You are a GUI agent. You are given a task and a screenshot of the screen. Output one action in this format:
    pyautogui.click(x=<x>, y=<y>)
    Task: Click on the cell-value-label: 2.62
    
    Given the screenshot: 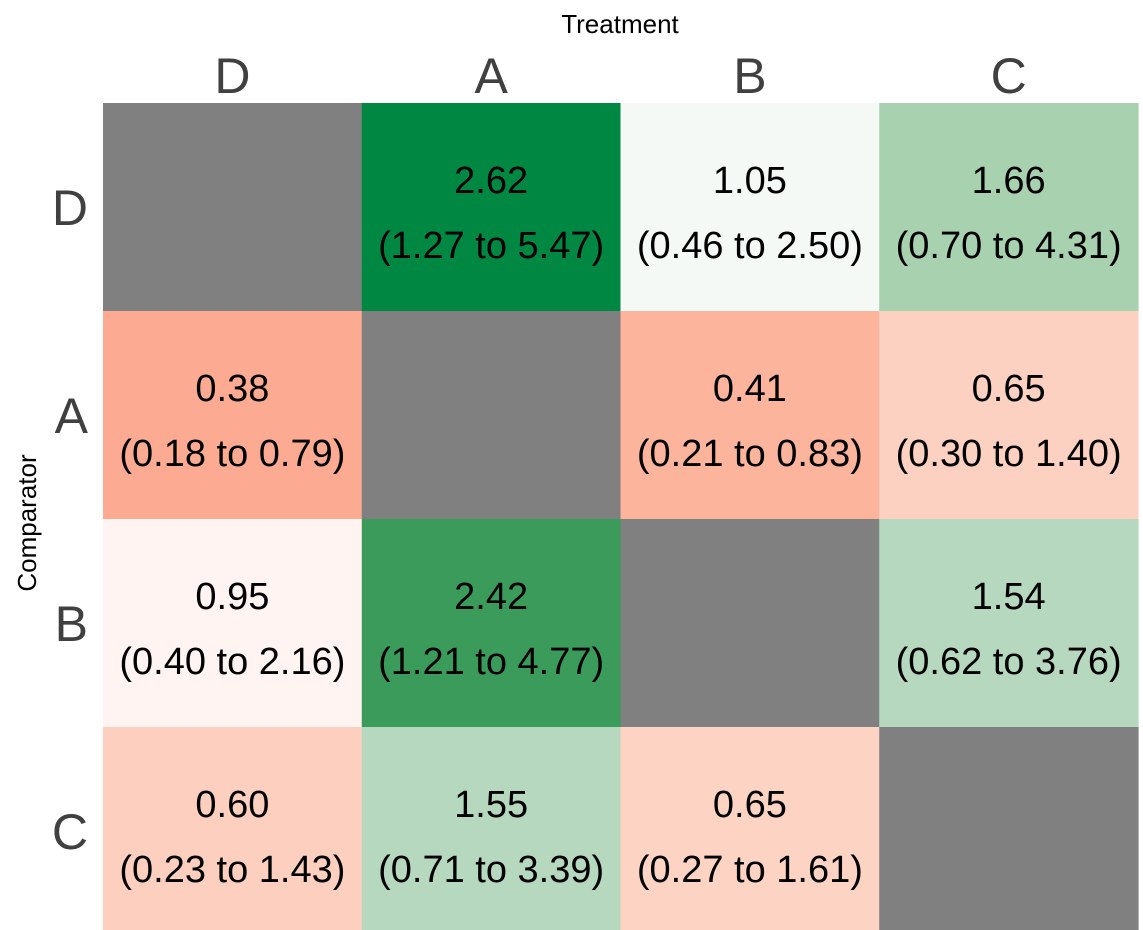 What is the action you would take?
    pyautogui.click(x=491, y=181)
    